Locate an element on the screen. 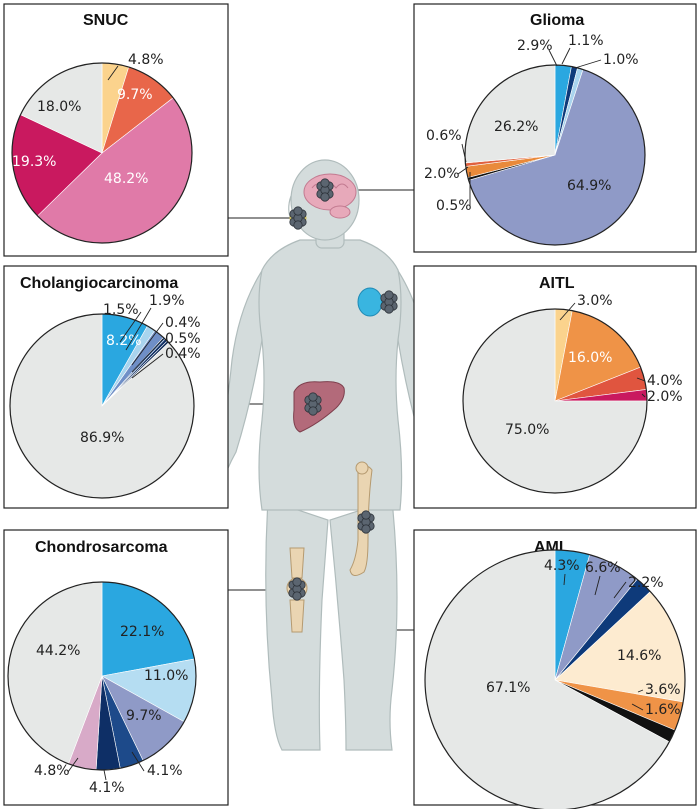 Image resolution: width=700 pixels, height=809 pixels. slice-labels: 4.8% 9.7% 48.2% 19.3% 18.0% is located at coordinates (88, 119).